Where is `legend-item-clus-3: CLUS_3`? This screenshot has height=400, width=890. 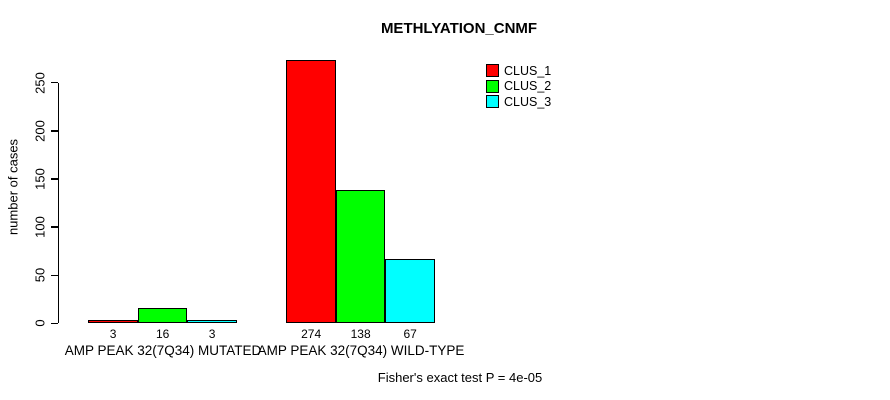
legend-item-clus-3: CLUS_3 is located at coordinates (518, 102).